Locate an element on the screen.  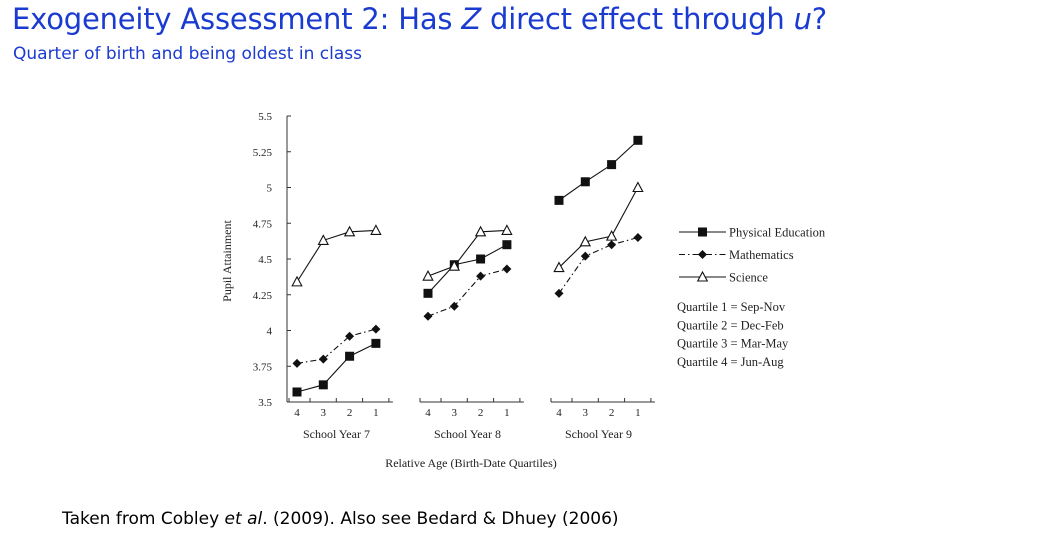
title-prefix: Exogeneity Assessment 2: Has is located at coordinates (237, 19).